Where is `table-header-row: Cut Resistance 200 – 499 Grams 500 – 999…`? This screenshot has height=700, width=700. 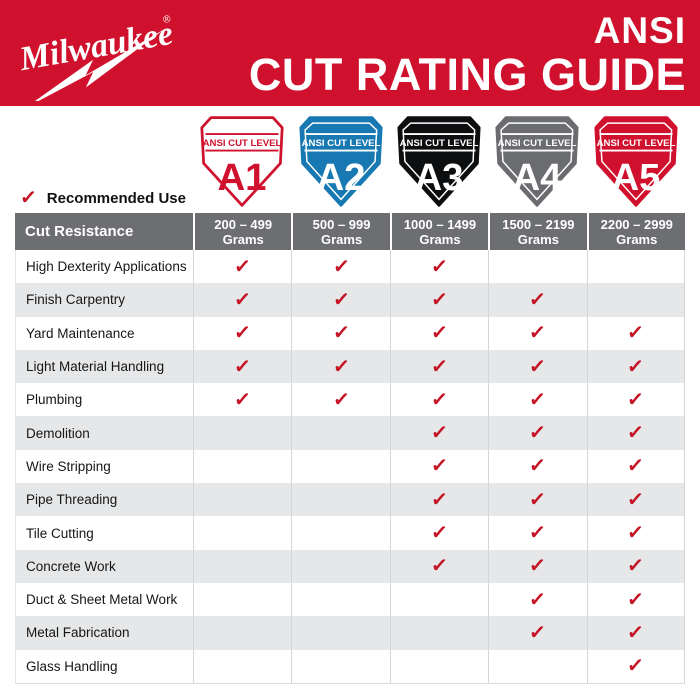 table-header-row: Cut Resistance 200 – 499 Grams 500 – 999… is located at coordinates (350, 231).